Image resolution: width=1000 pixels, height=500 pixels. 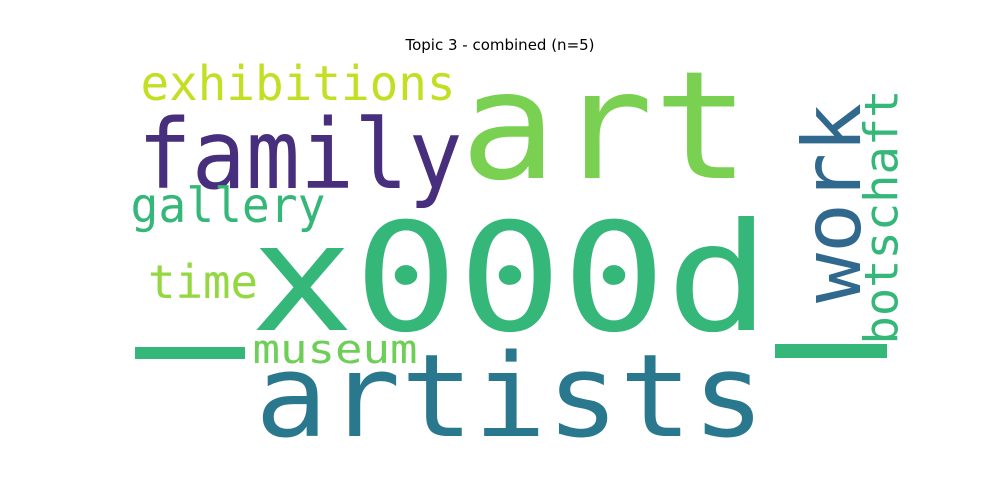 What do you see at coordinates (510, 397) in the screenshot?
I see `word-artists: artists` at bounding box center [510, 397].